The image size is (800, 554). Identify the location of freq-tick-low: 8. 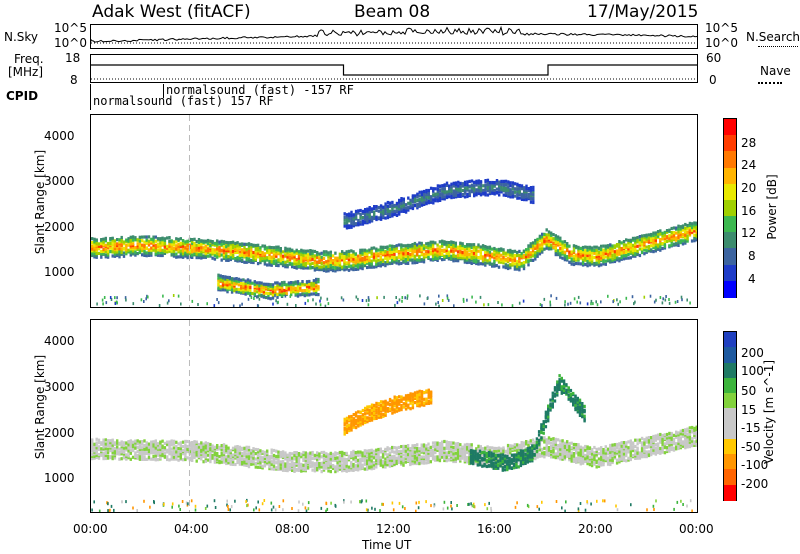
(74, 80).